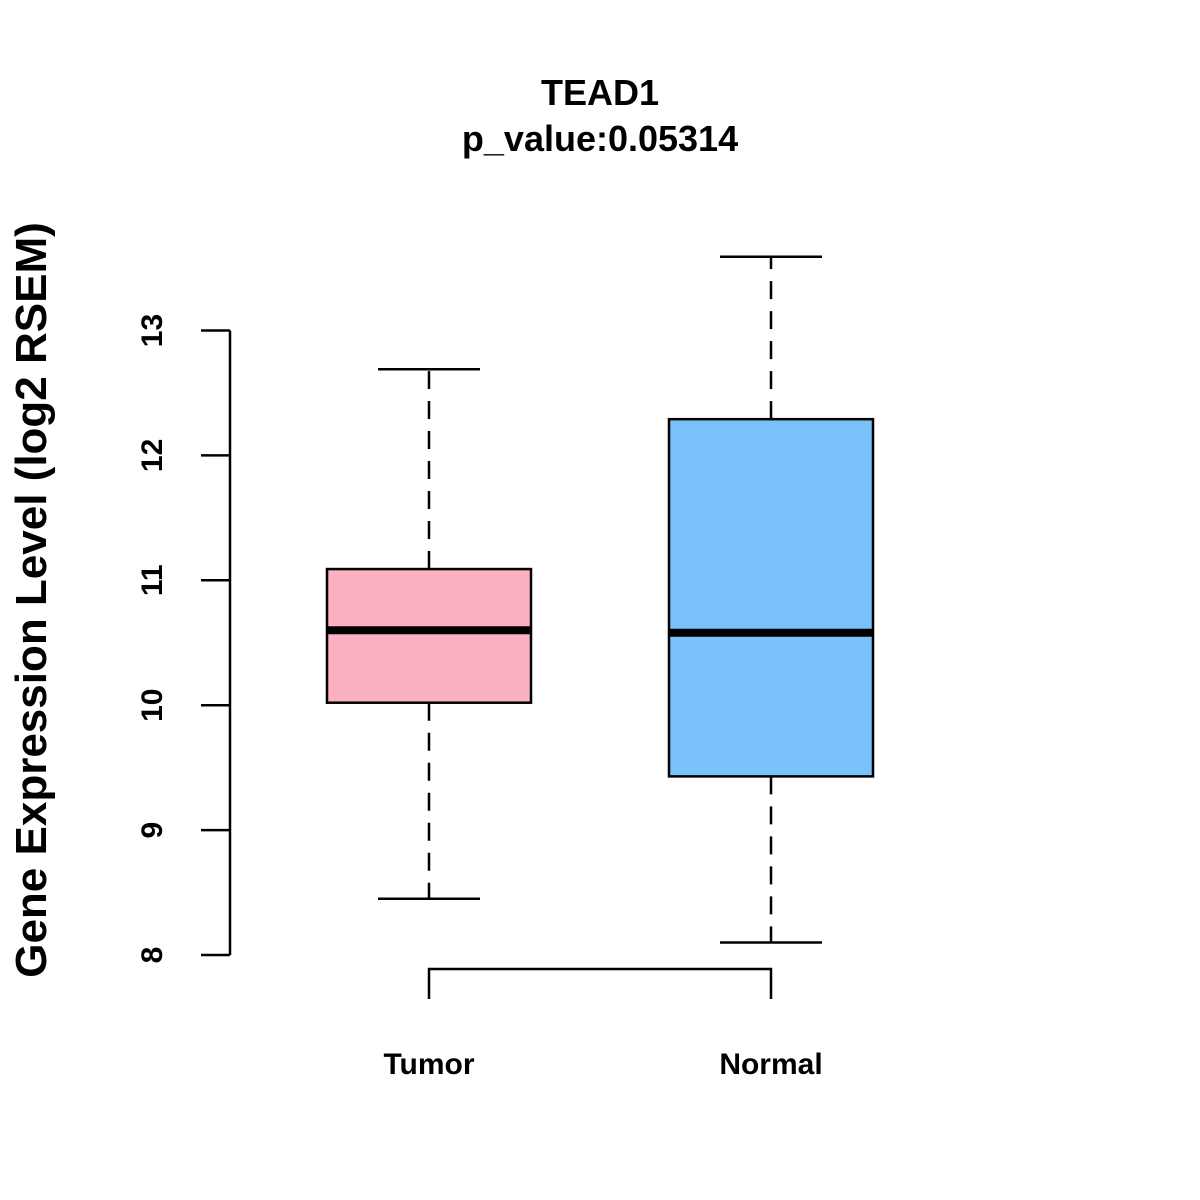  What do you see at coordinates (152, 955) in the screenshot?
I see `y-tick-label-8: 8` at bounding box center [152, 955].